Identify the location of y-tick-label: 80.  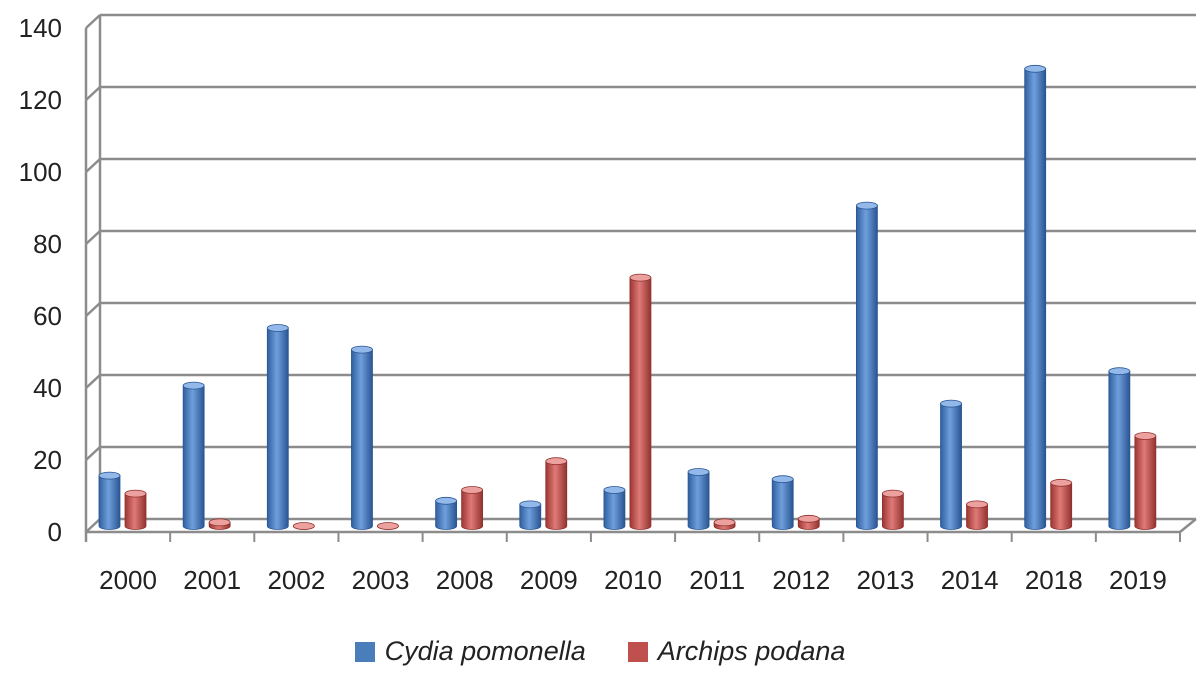
(47, 244).